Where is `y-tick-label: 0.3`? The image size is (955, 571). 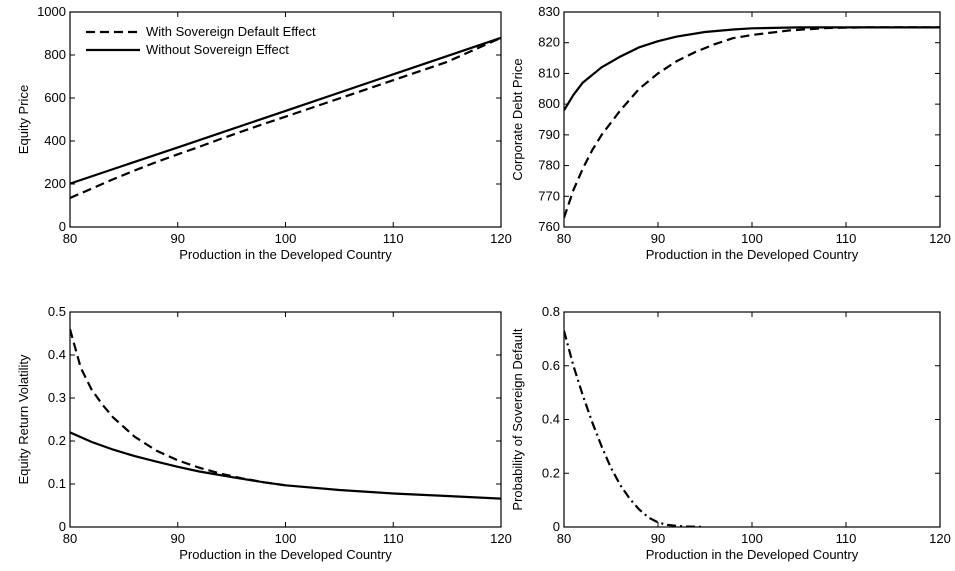
y-tick-label: 0.3 is located at coordinates (57, 397).